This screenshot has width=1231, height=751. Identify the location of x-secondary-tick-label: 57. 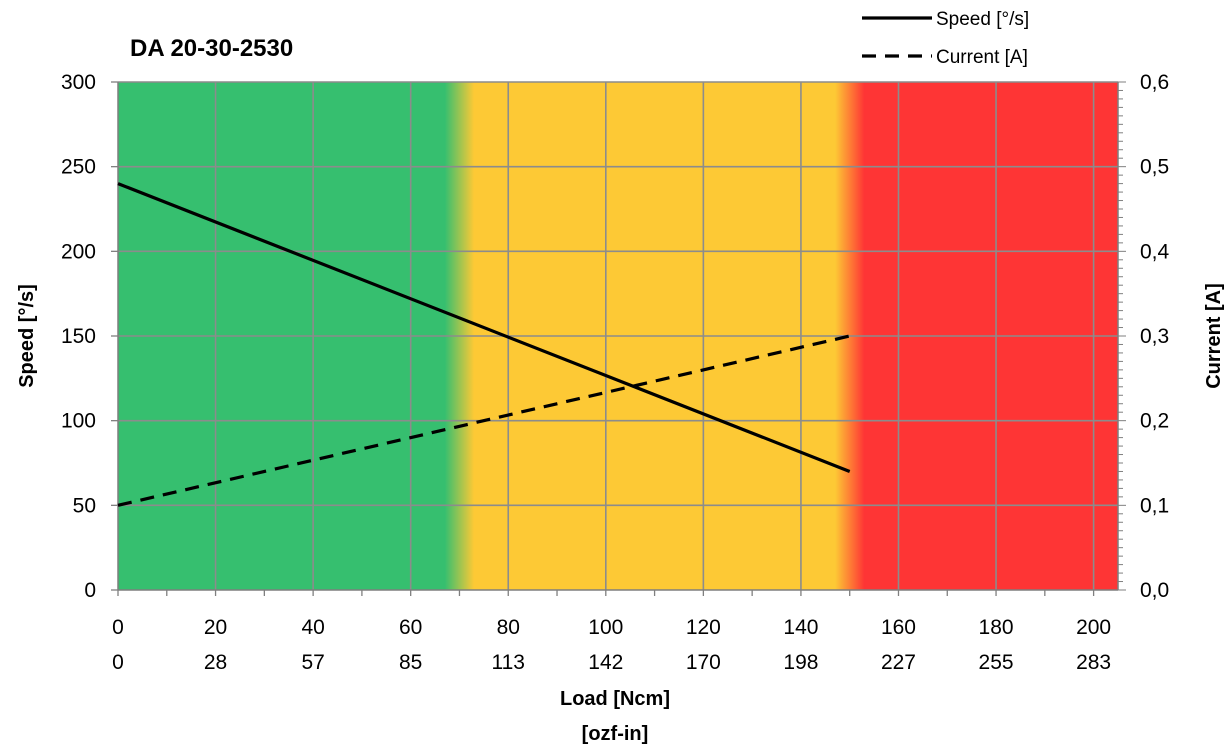
(312, 662).